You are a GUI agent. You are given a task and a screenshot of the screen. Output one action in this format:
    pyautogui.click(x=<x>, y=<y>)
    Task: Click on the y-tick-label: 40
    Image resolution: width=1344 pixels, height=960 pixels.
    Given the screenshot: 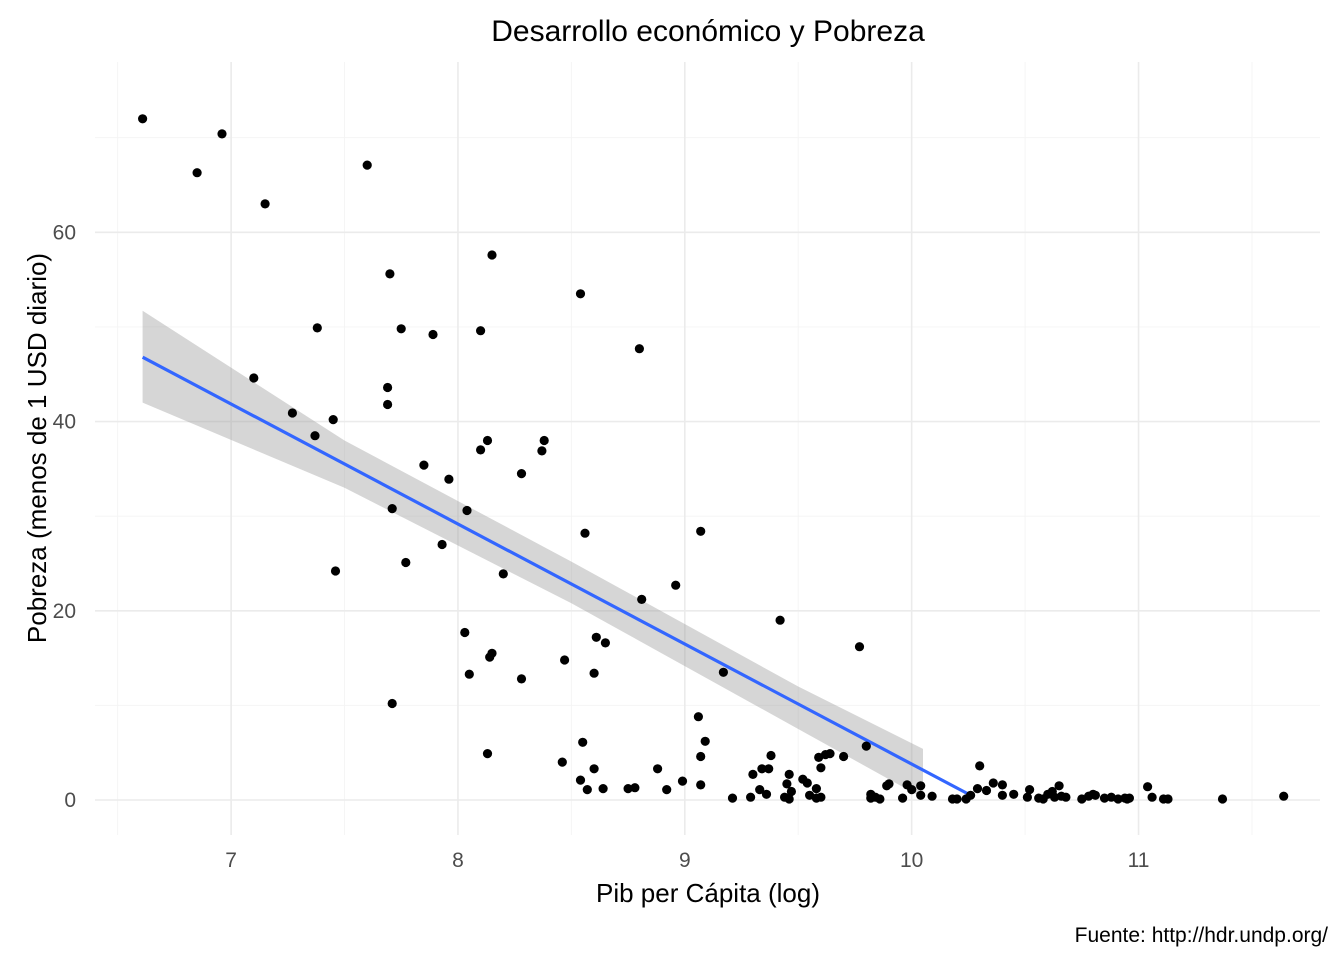 What is the action you would take?
    pyautogui.click(x=64, y=422)
    